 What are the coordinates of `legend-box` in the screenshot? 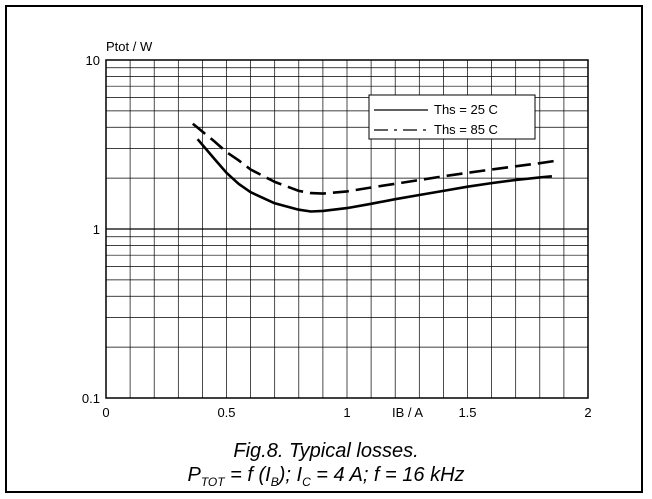 It's located at (452, 117).